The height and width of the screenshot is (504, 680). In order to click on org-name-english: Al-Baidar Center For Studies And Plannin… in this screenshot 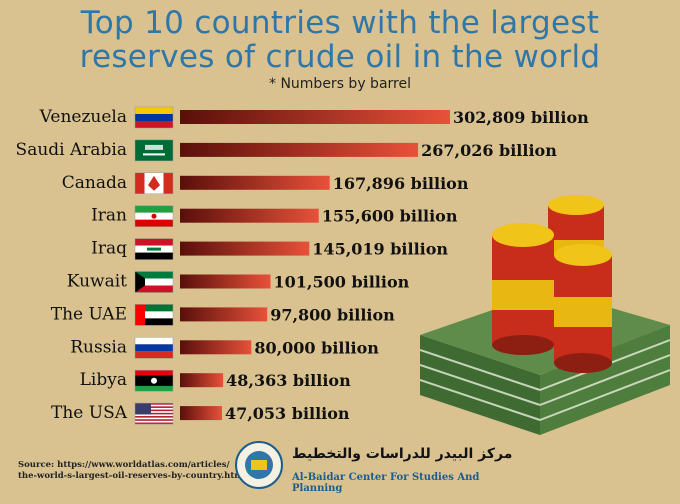, I will do `click(386, 483)`.